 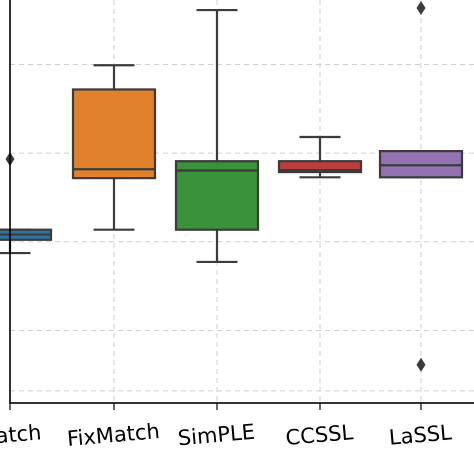 I want to click on x-tick-label-flexmatch: Match, so click(x=21, y=434).